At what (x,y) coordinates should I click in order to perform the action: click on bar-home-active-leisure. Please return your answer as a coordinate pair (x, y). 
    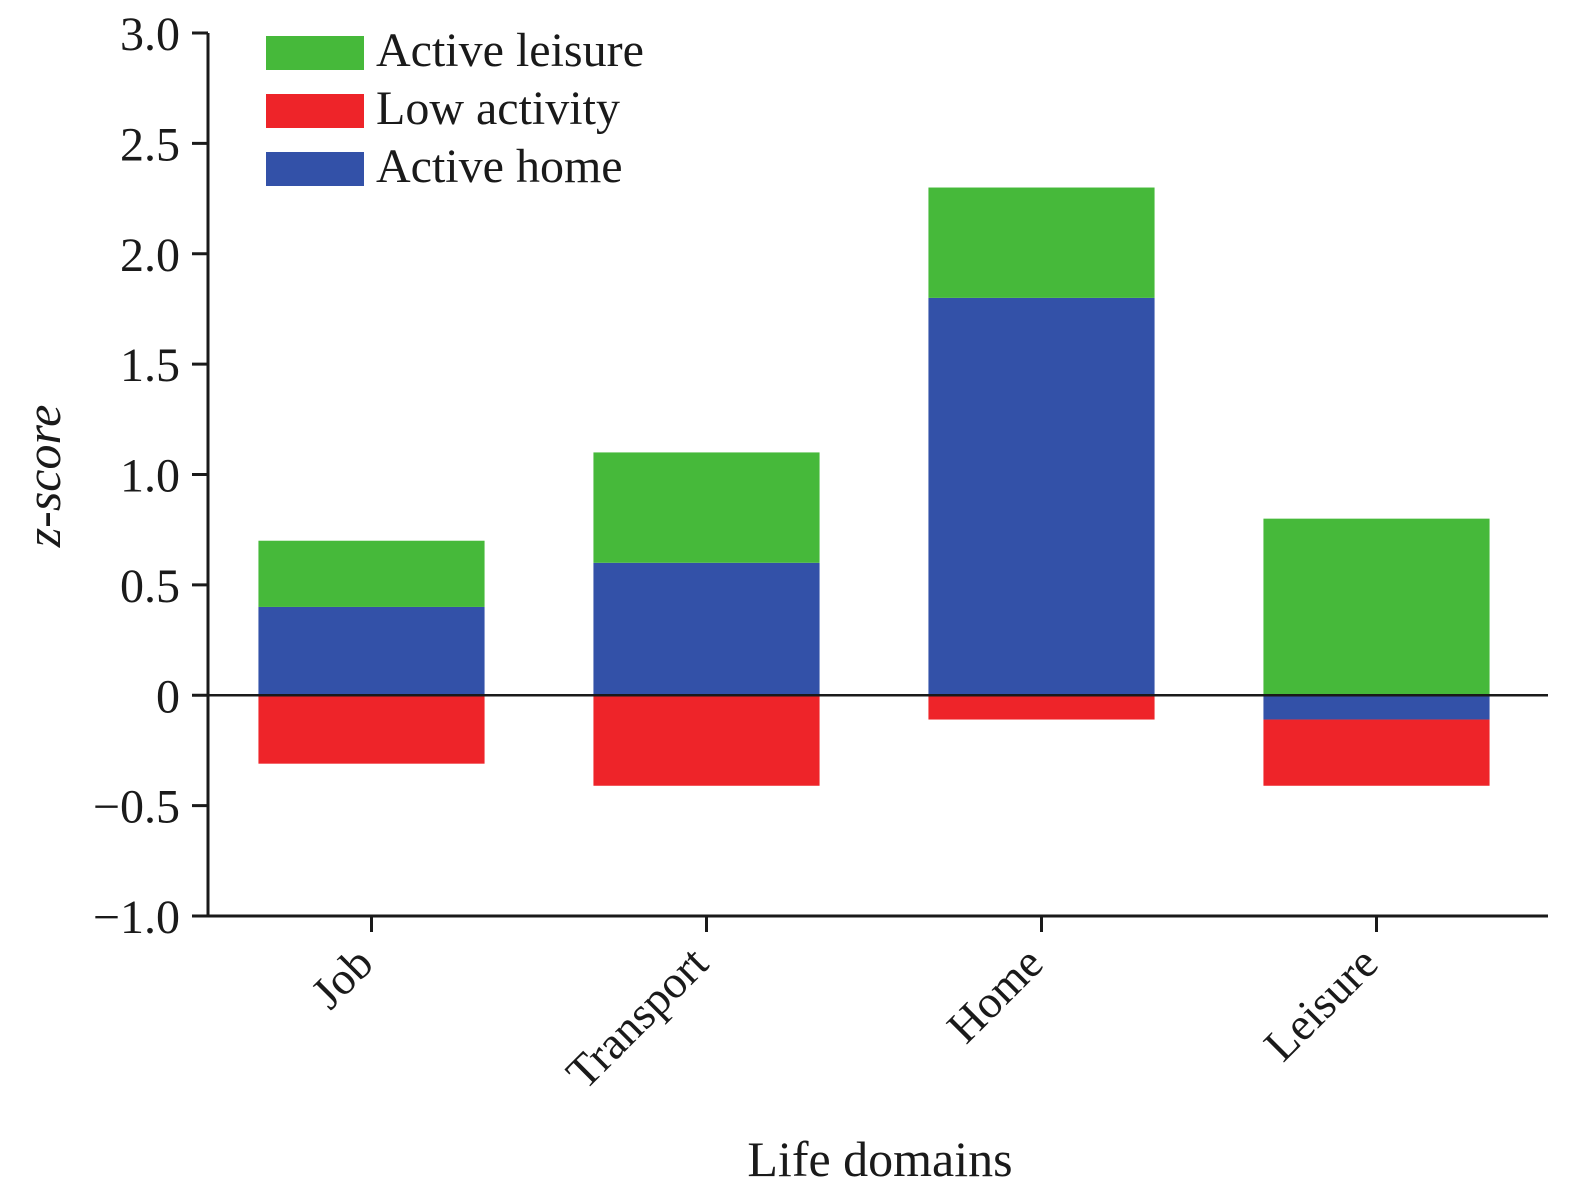
    Looking at the image, I should click on (1041, 242).